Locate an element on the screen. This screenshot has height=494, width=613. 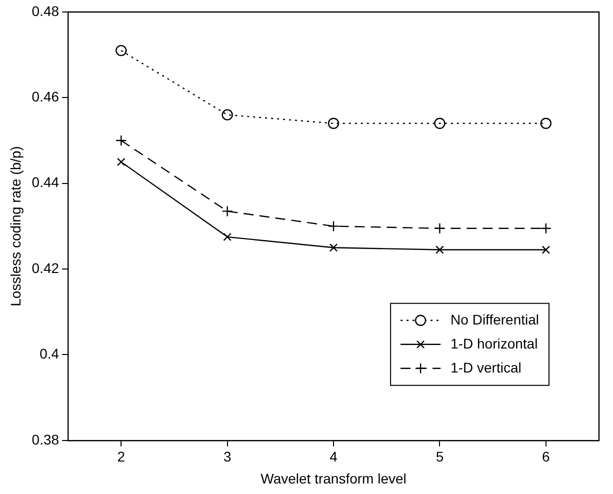
legend-label: 1-D horizontal is located at coordinates (494, 343).